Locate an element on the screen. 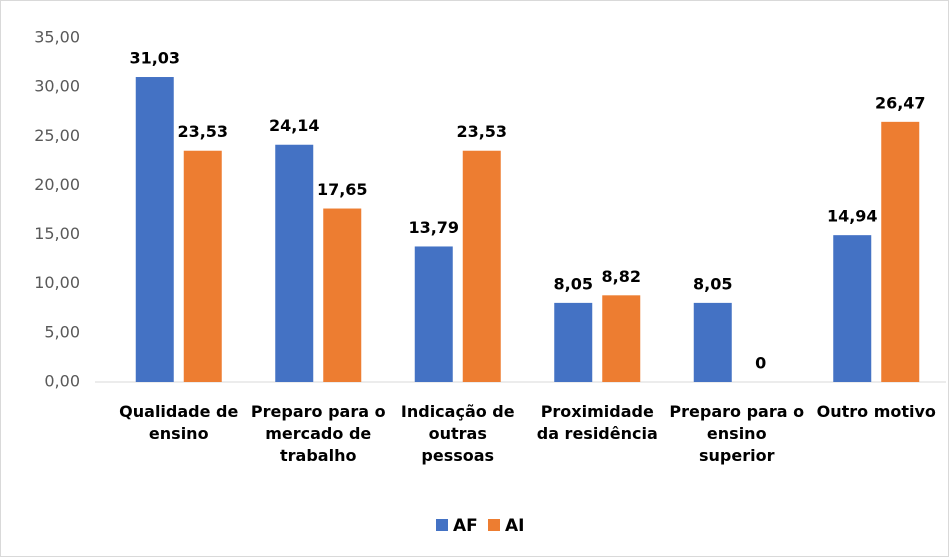  data-label: 26,47 is located at coordinates (900, 102).